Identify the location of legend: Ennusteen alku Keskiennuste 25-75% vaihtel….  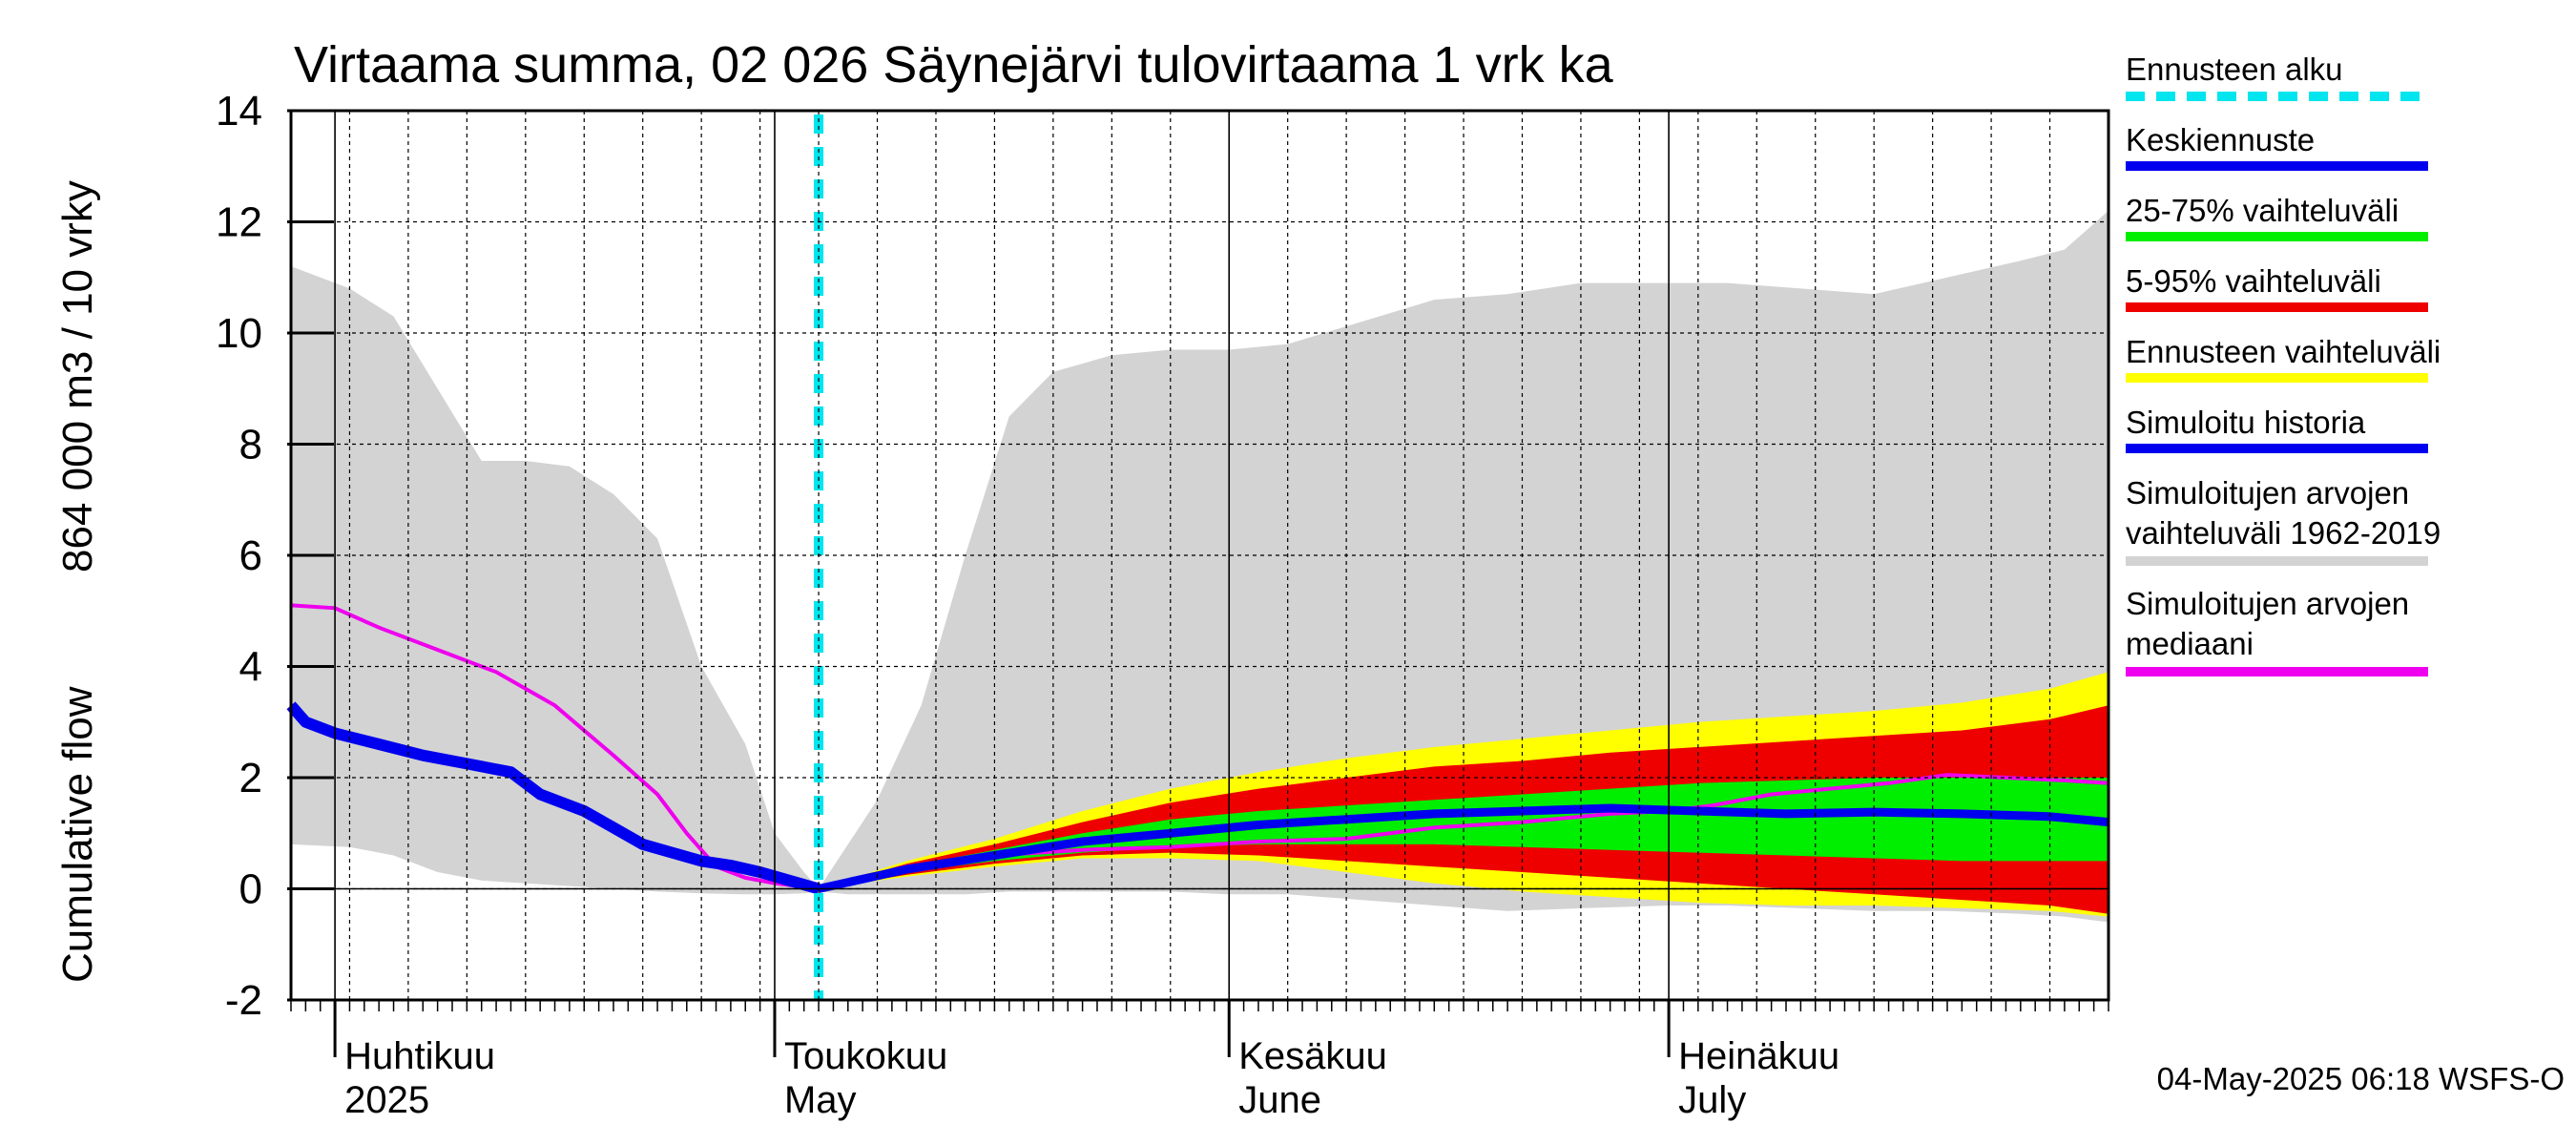
(2283, 364).